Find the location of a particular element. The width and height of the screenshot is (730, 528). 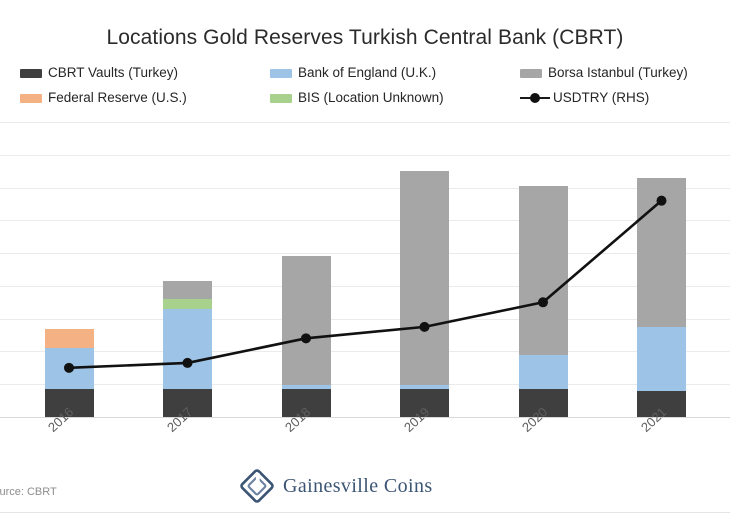

legend-label-boe: Bank of England (U.K.) is located at coordinates (367, 73).